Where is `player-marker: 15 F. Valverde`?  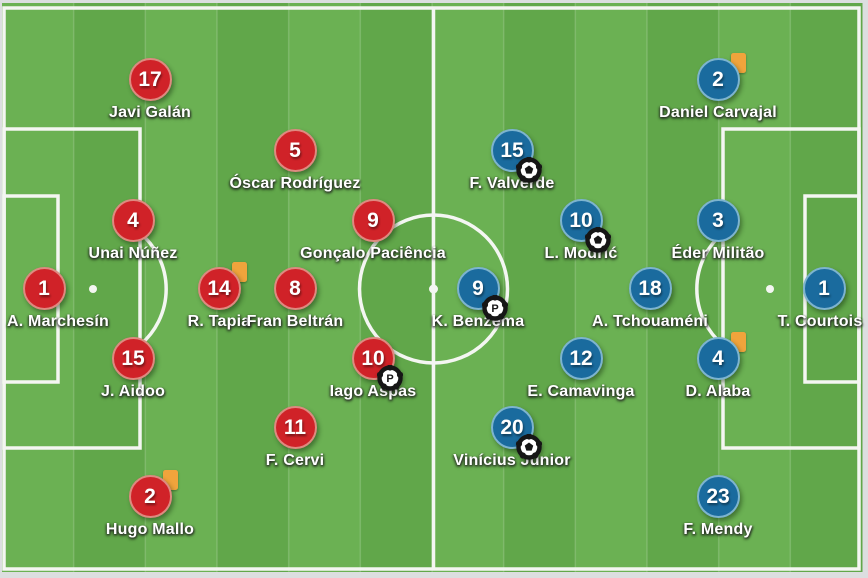
player-marker: 15 F. Valverde is located at coordinates (512, 161).